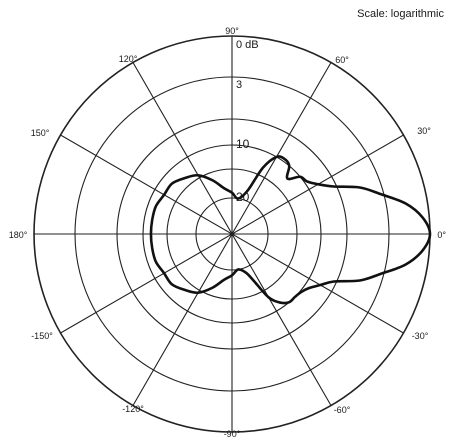 This screenshot has width=452, height=441. Describe the element at coordinates (441, 235) in the screenshot. I see `angle-tick-label: 0°` at that location.